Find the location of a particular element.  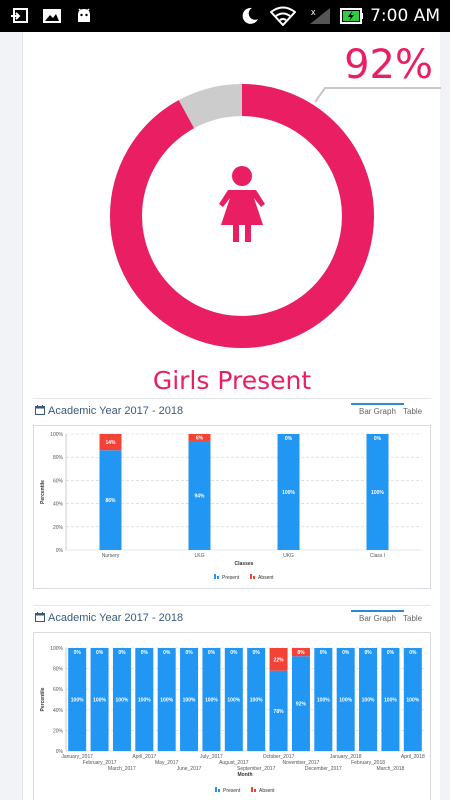

girl-icon is located at coordinates (242, 204).